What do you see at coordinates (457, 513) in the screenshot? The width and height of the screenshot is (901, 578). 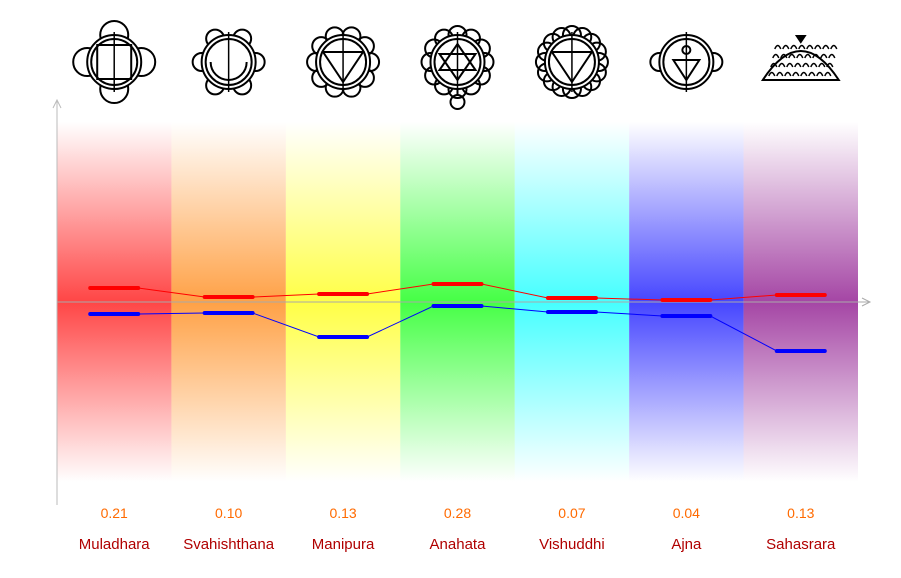 I see `value-label: 0.28` at bounding box center [457, 513].